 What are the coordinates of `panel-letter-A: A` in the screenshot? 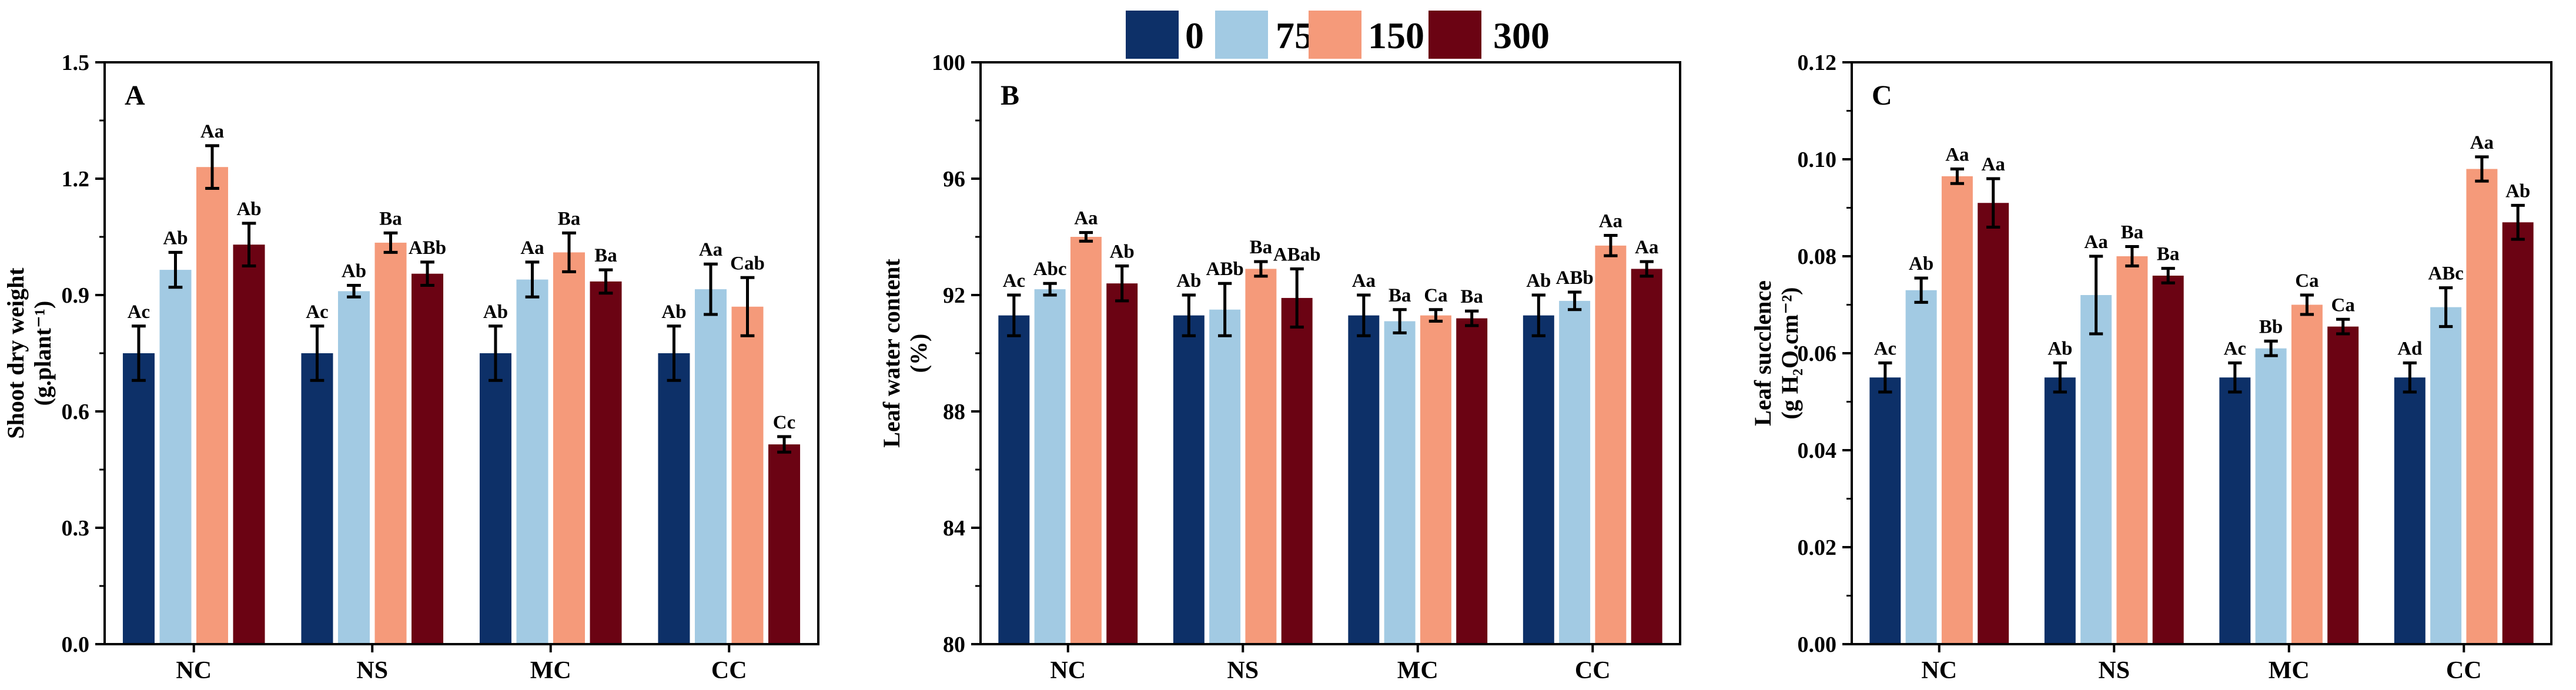 It's located at (135, 95).